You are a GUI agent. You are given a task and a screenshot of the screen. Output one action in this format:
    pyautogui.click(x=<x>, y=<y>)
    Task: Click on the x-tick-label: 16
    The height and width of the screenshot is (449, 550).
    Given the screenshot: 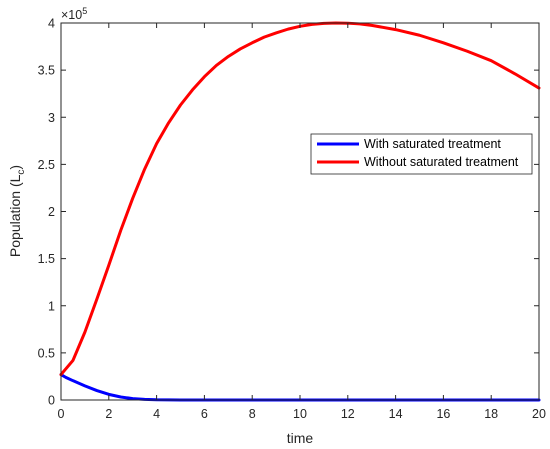 What is the action you would take?
    pyautogui.click(x=443, y=414)
    